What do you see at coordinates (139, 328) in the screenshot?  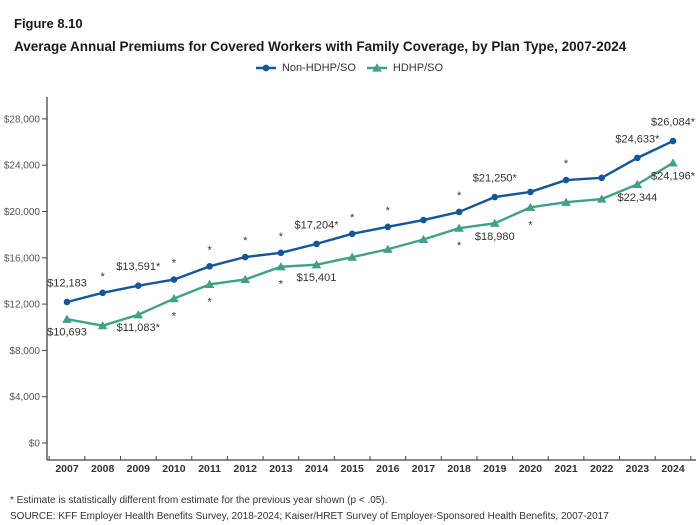 I see `data-point-label: $11,083*` at bounding box center [139, 328].